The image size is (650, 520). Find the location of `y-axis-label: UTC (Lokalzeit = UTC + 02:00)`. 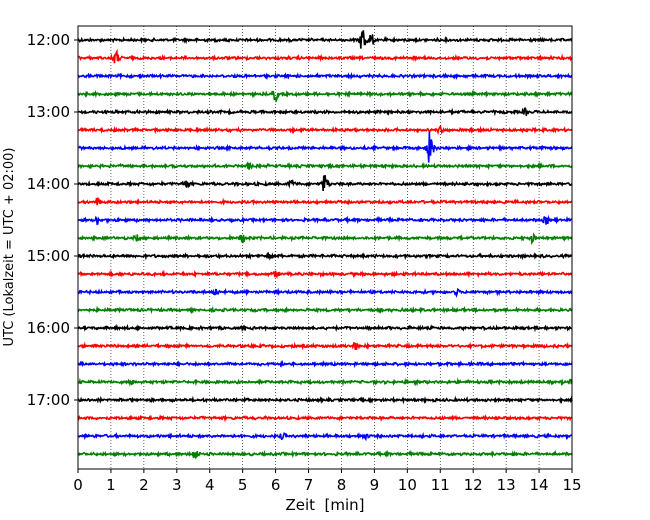

y-axis-label: UTC (Lokalzeit = UTC + 02:00) is located at coordinates (9, 247).